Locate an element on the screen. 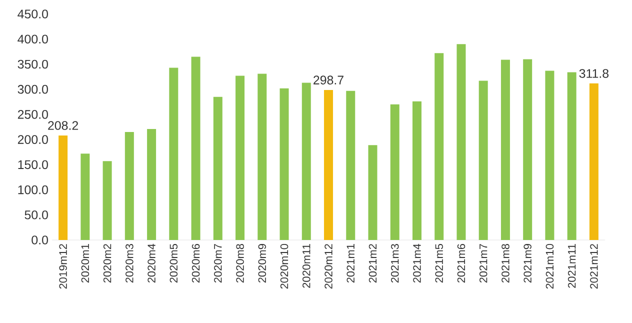  x-tick-label: 2021m7 is located at coordinates (483, 263).